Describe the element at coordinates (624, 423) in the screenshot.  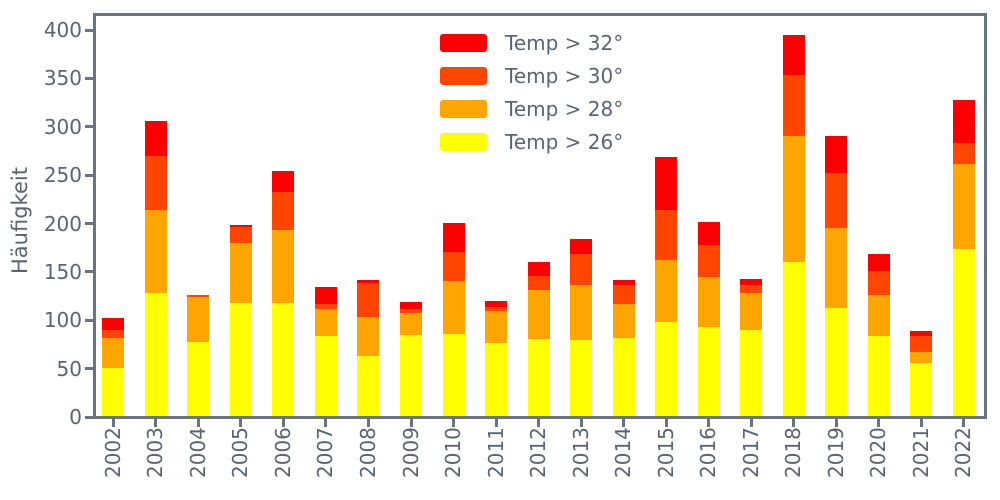
I see `x-tick-mark-2014` at that location.